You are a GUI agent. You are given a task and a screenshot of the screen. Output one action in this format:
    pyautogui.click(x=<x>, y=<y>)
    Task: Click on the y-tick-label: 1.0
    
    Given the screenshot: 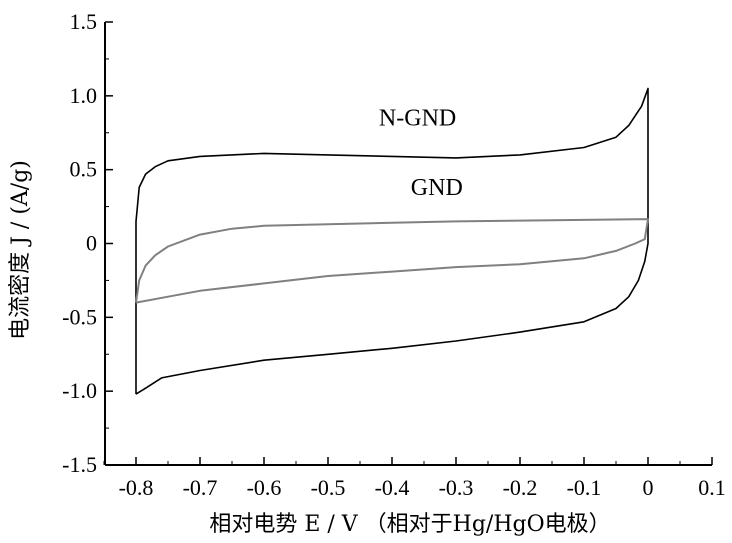 What is the action you would take?
    pyautogui.click(x=84, y=95)
    